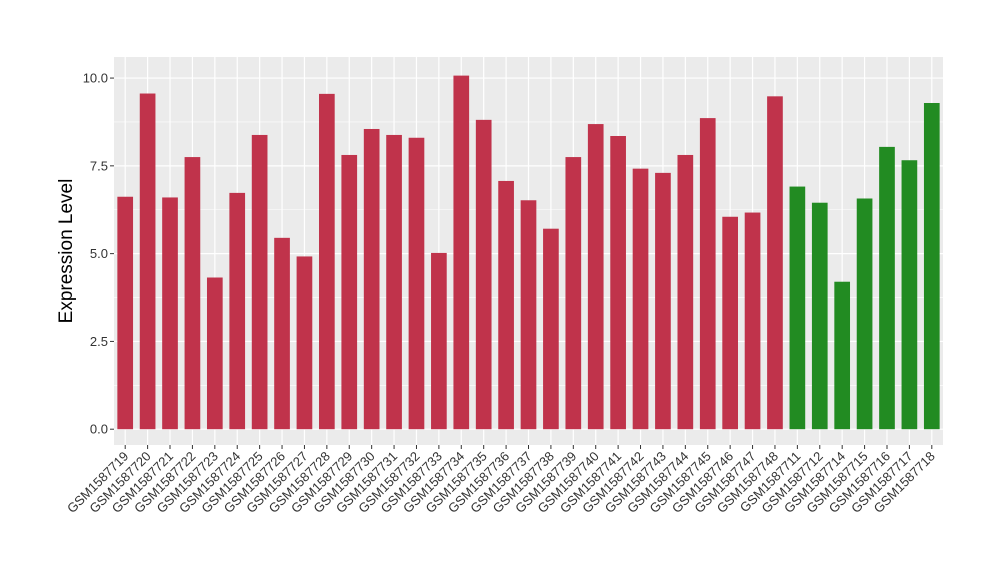 The height and width of the screenshot is (580, 1000). What do you see at coordinates (66, 251) in the screenshot?
I see `y-axis-title: Expression Level` at bounding box center [66, 251].